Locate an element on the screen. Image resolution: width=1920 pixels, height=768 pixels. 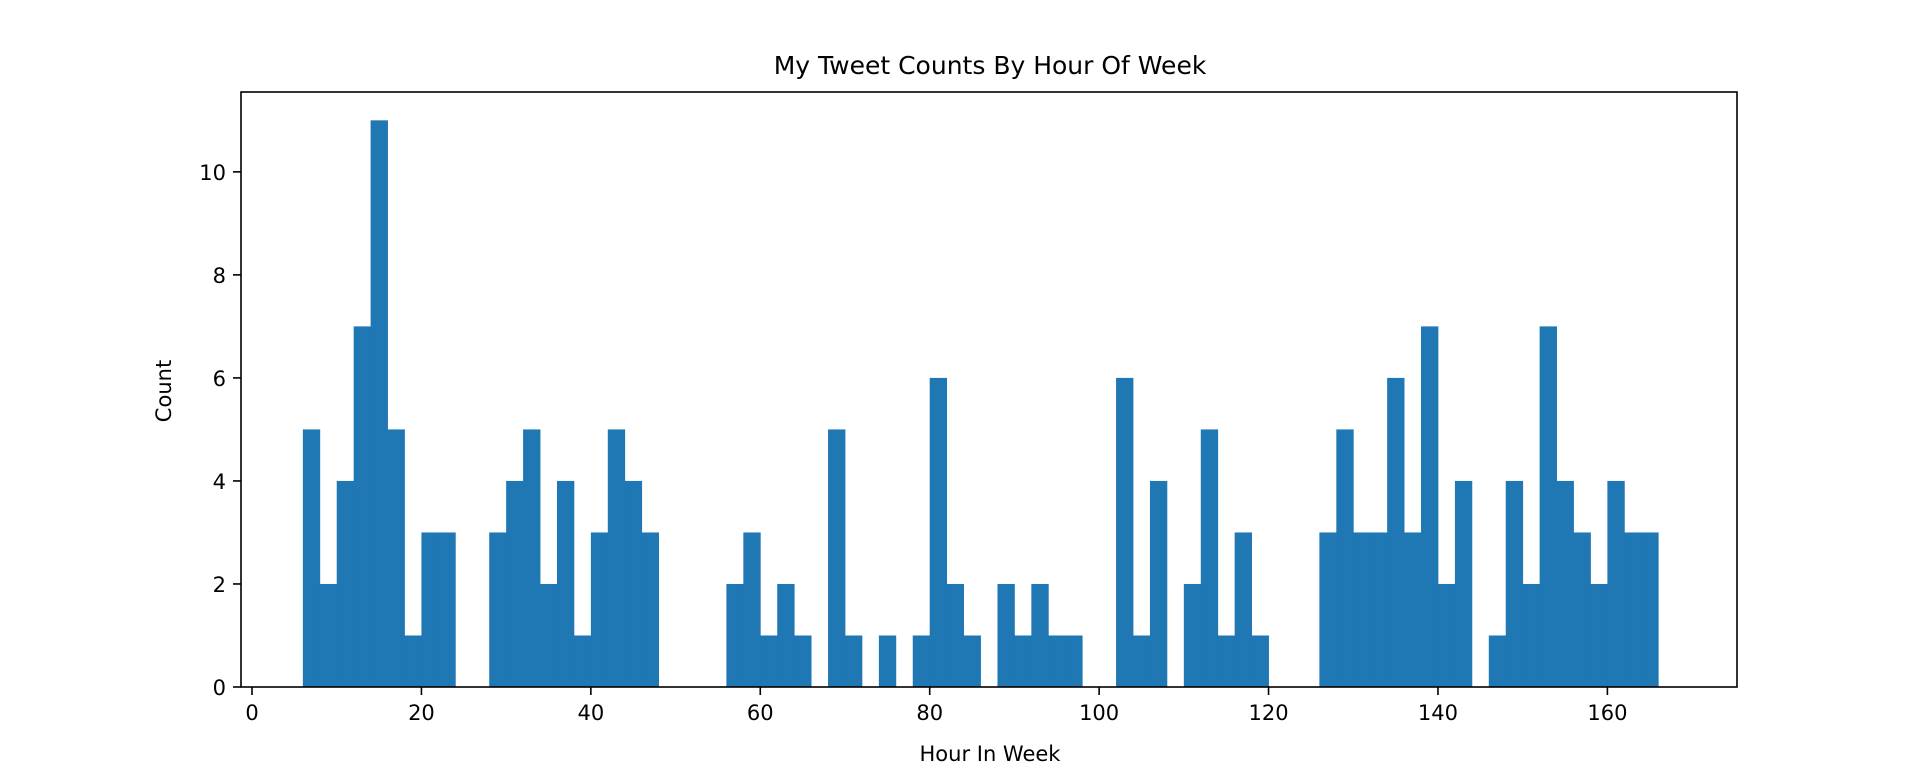
x-tick-label: 140 is located at coordinates (1438, 713).